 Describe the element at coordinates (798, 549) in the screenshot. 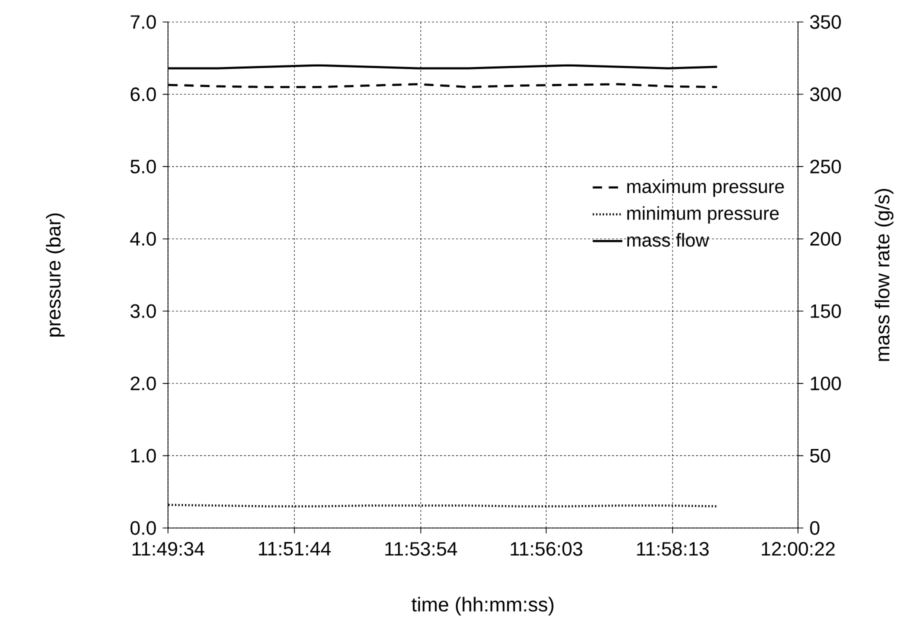

I see `x-tick-label: 12:00:22` at that location.